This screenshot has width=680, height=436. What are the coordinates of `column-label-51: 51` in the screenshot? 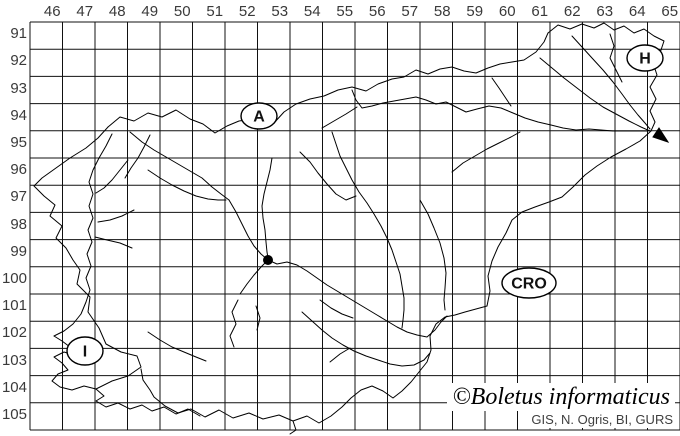 It's located at (215, 11).